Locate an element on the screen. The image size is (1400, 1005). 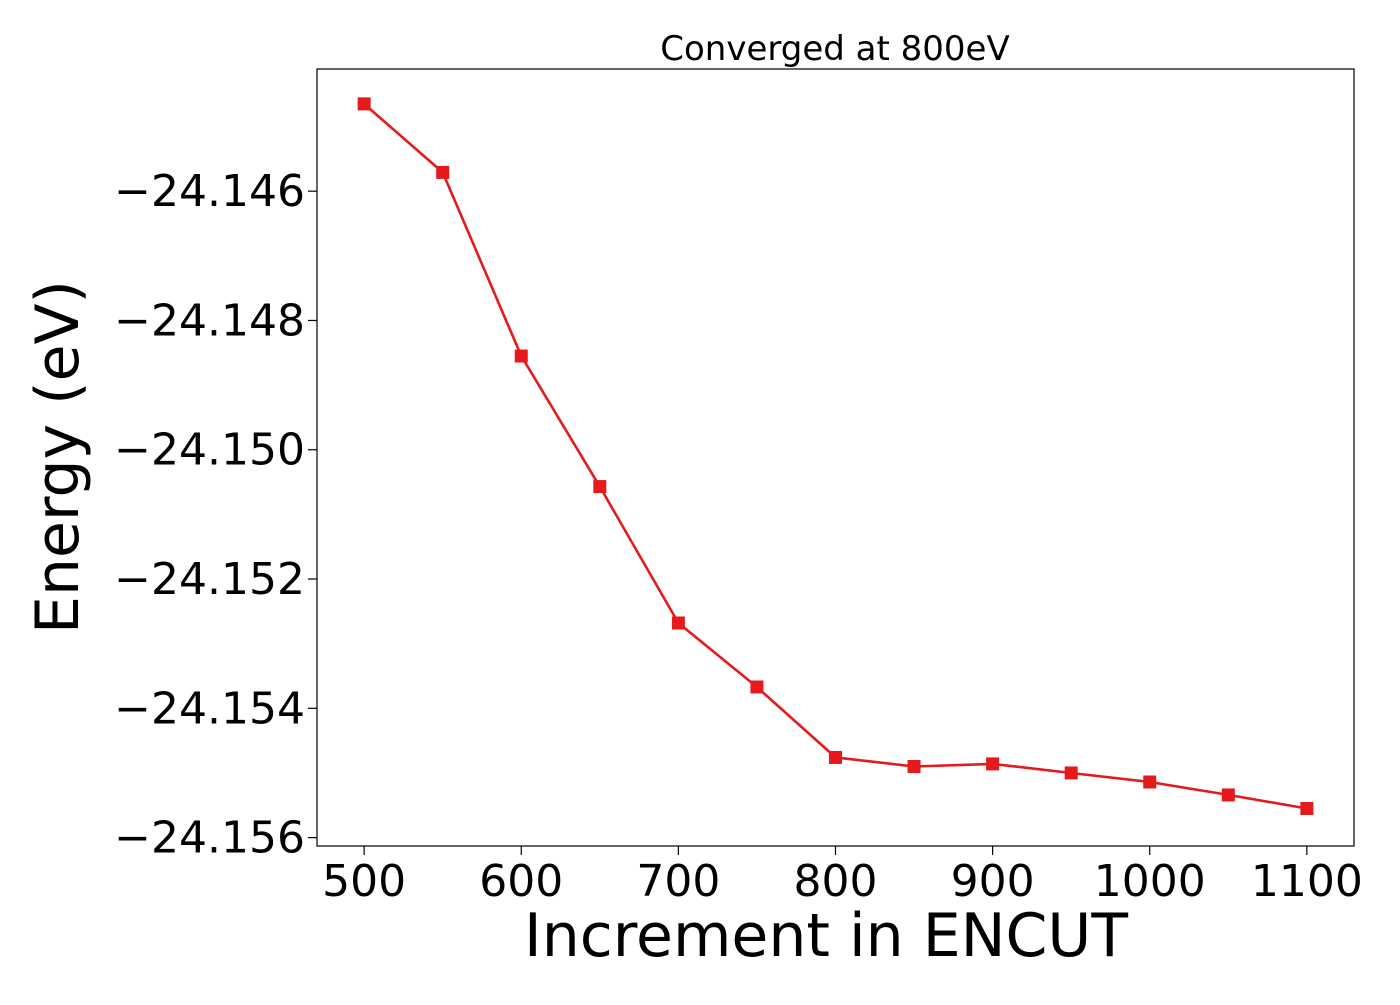
x-axis: 500 600 700 800 900 1000 1100 is located at coordinates (842, 876).